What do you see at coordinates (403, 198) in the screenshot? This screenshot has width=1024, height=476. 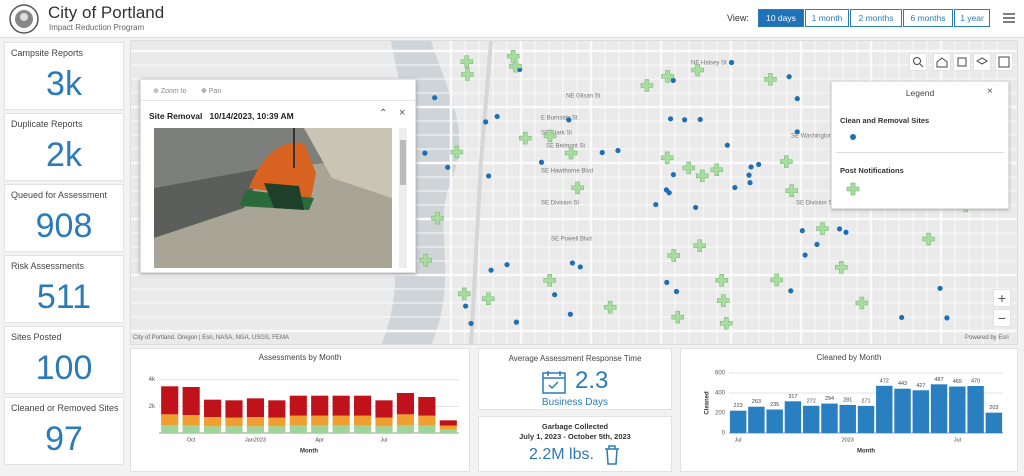 I see `popup-scrollbar` at bounding box center [403, 198].